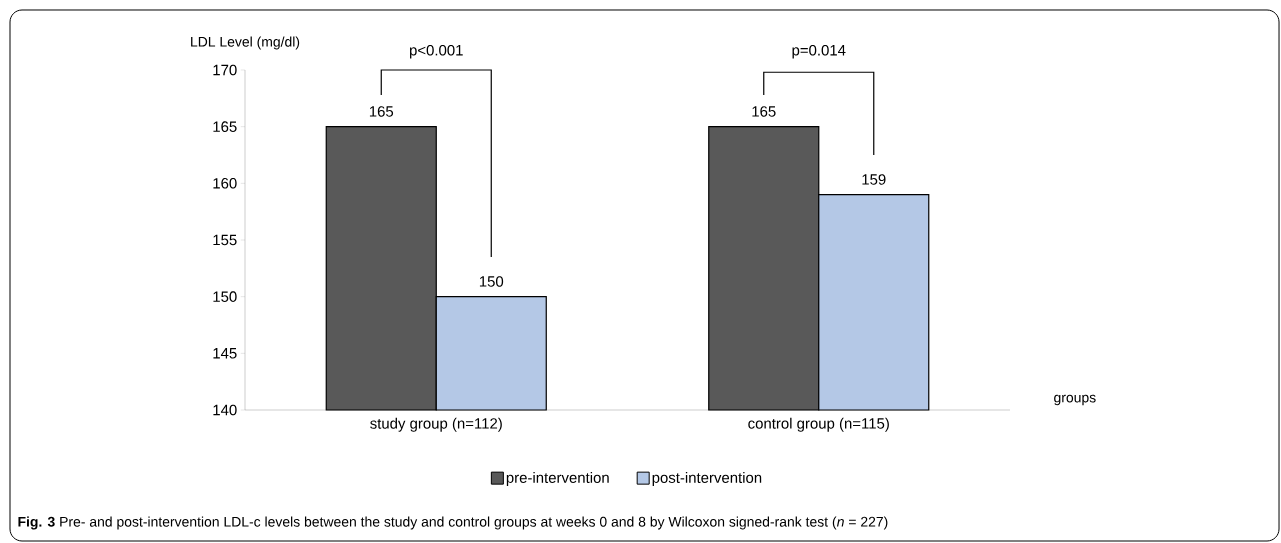  What do you see at coordinates (225, 183) in the screenshot?
I see `y-tick-label: 160` at bounding box center [225, 183].